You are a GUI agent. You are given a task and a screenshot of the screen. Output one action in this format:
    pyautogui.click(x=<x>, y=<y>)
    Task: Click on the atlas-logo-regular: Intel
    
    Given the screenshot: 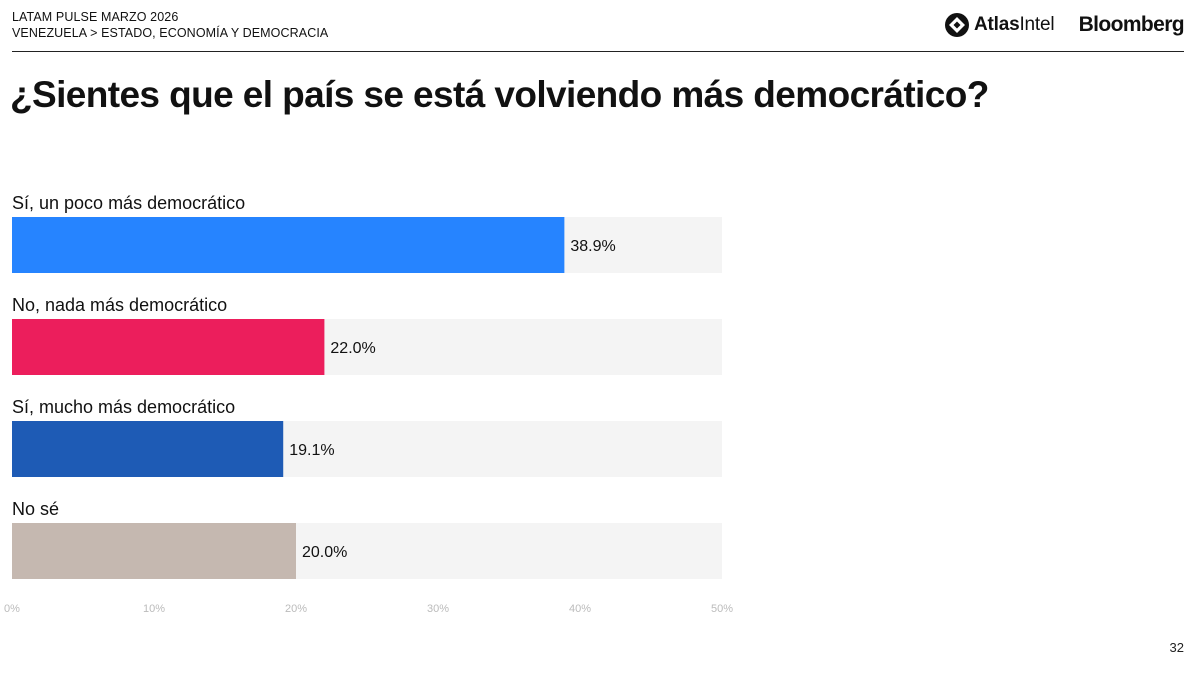 What is the action you would take?
    pyautogui.click(x=1037, y=24)
    